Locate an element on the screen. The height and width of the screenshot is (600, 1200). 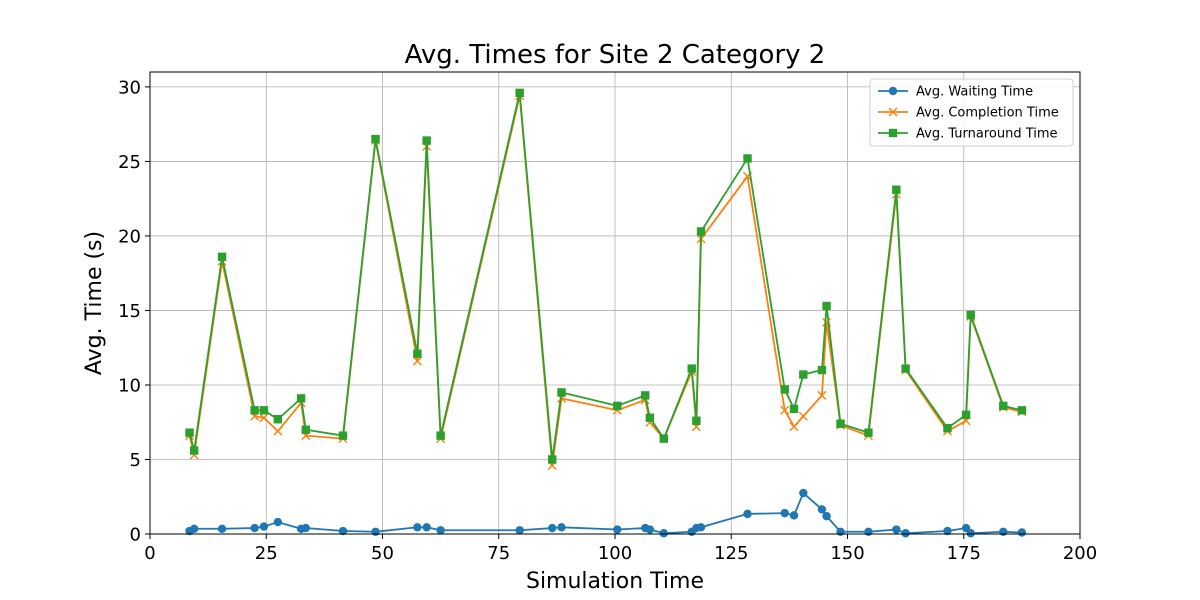
y-tick-label: 15 is located at coordinates (129, 311).